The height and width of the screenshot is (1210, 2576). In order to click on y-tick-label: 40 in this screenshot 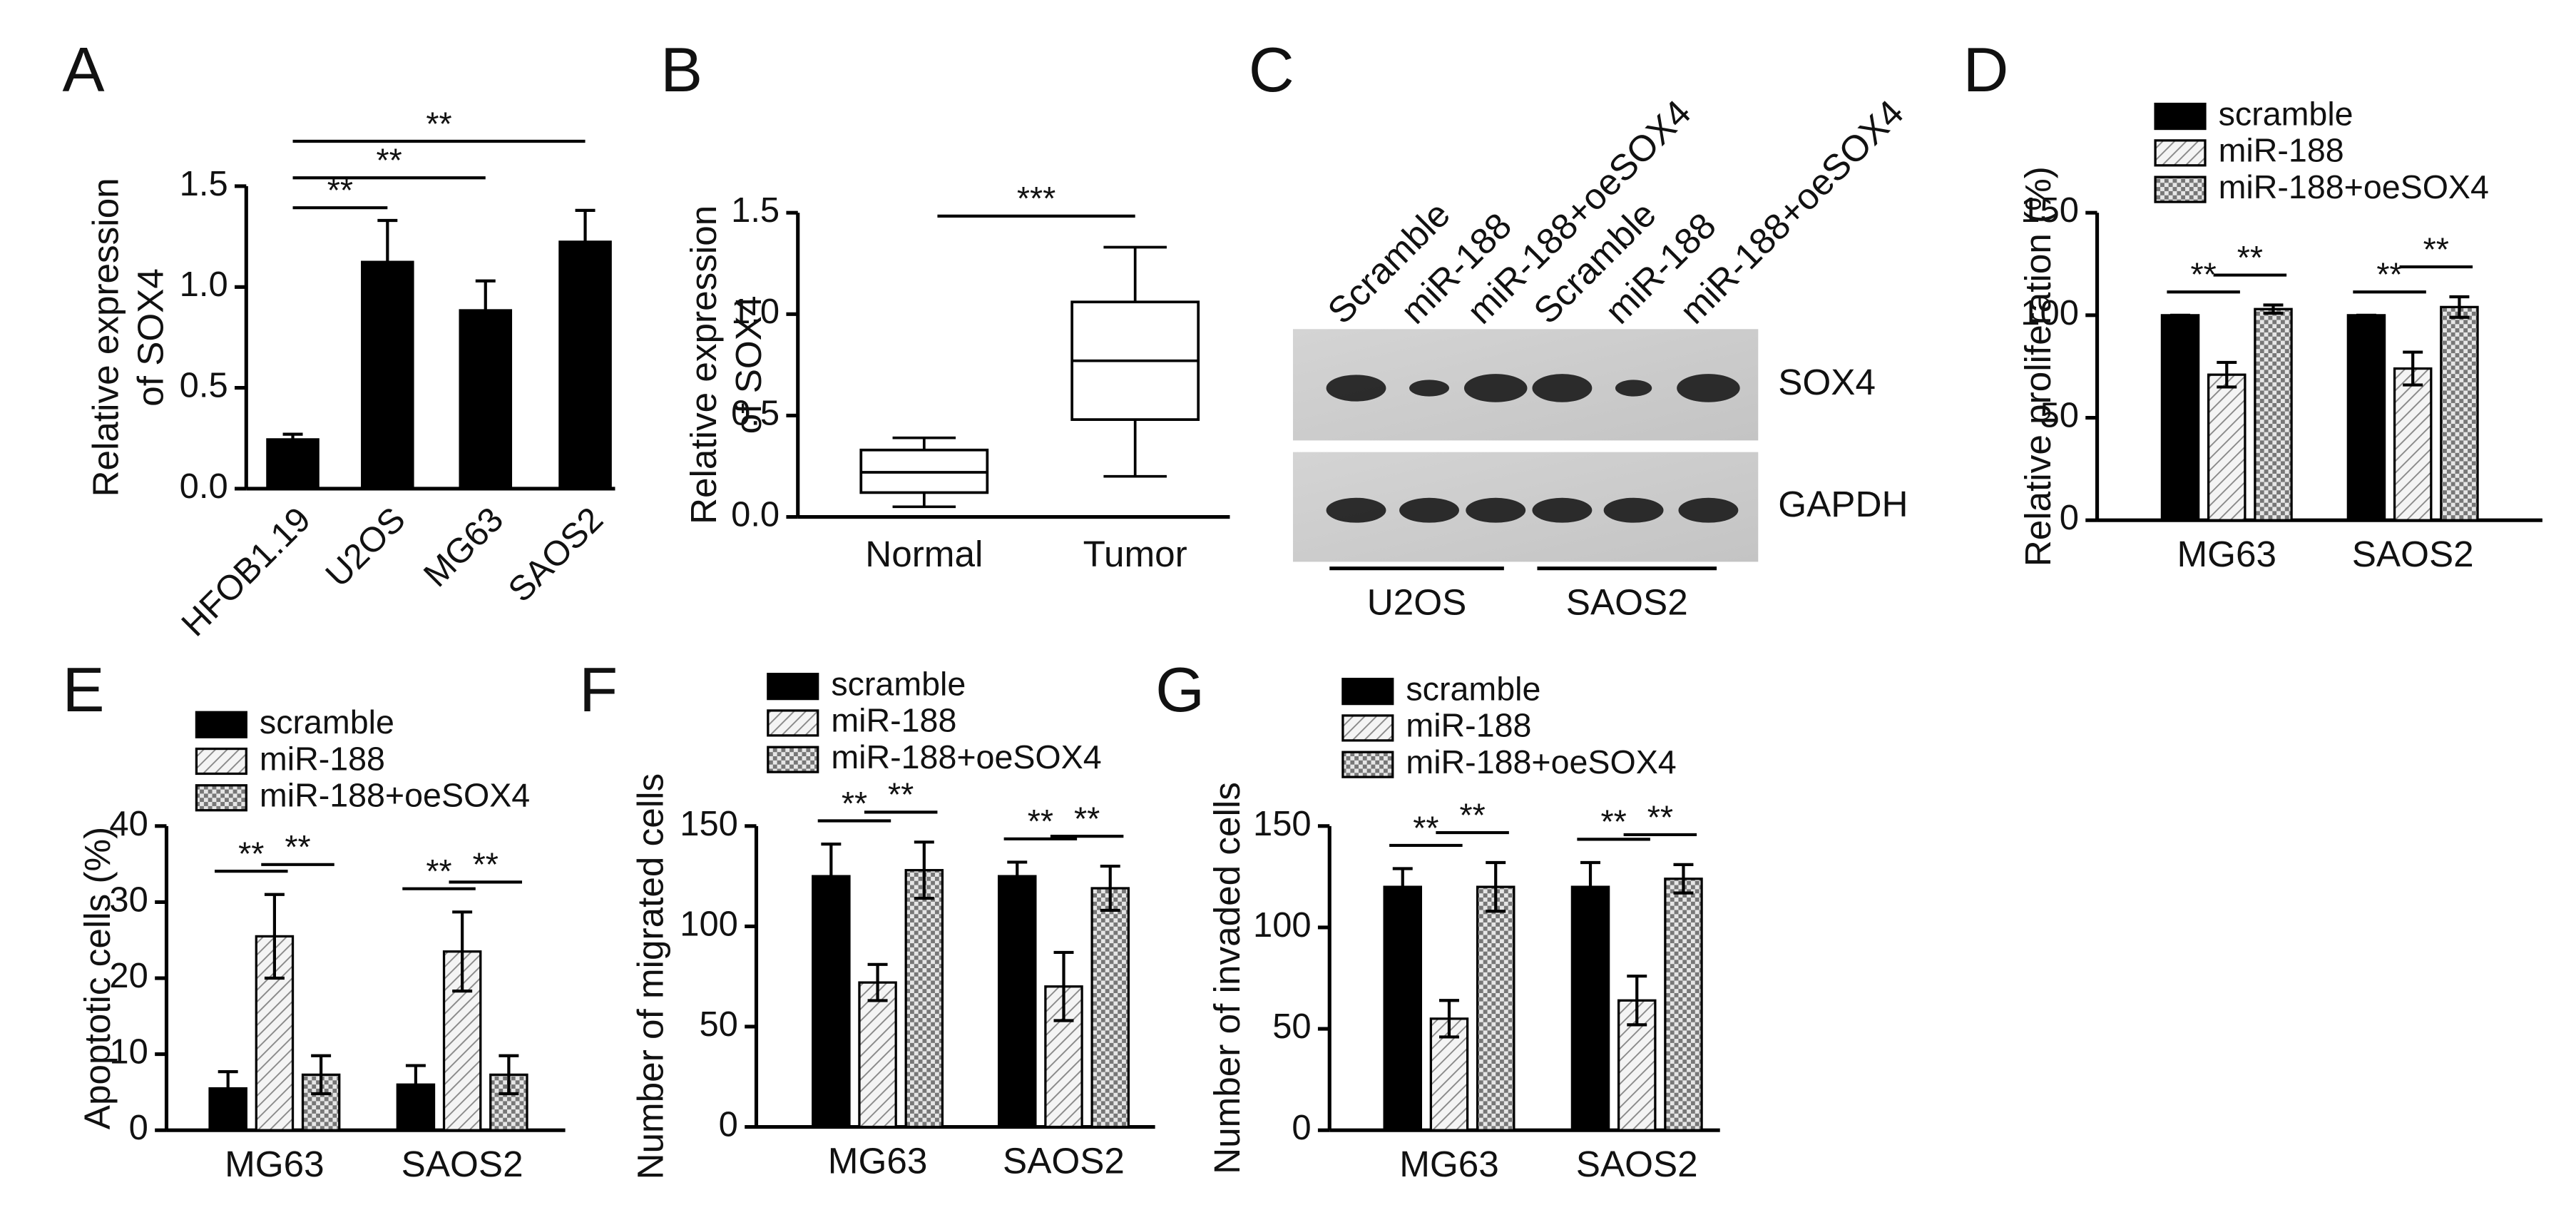, I will do `click(129, 824)`.